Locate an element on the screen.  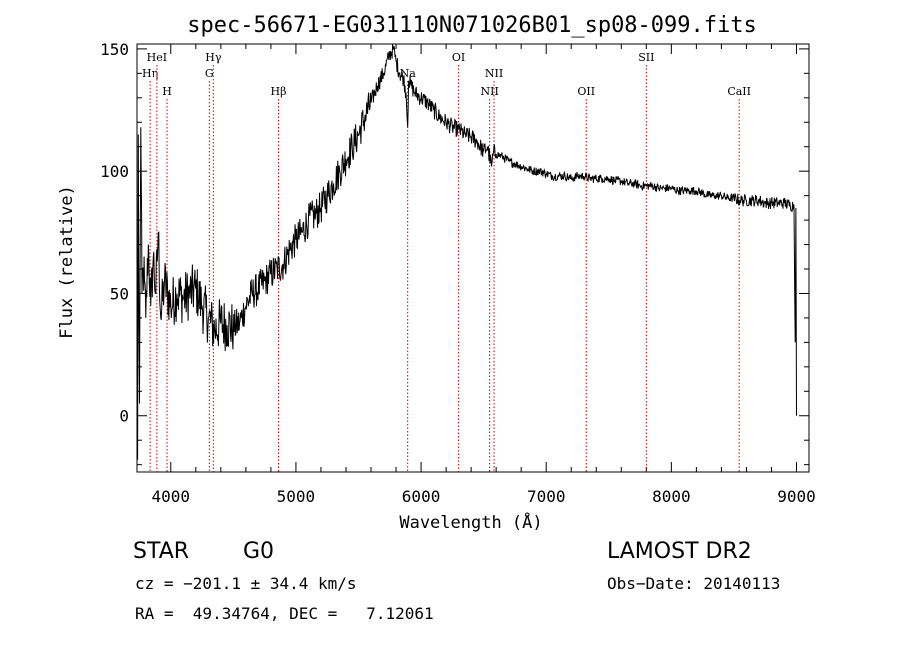
survey-name: LAMOST DR2 is located at coordinates (679, 551).